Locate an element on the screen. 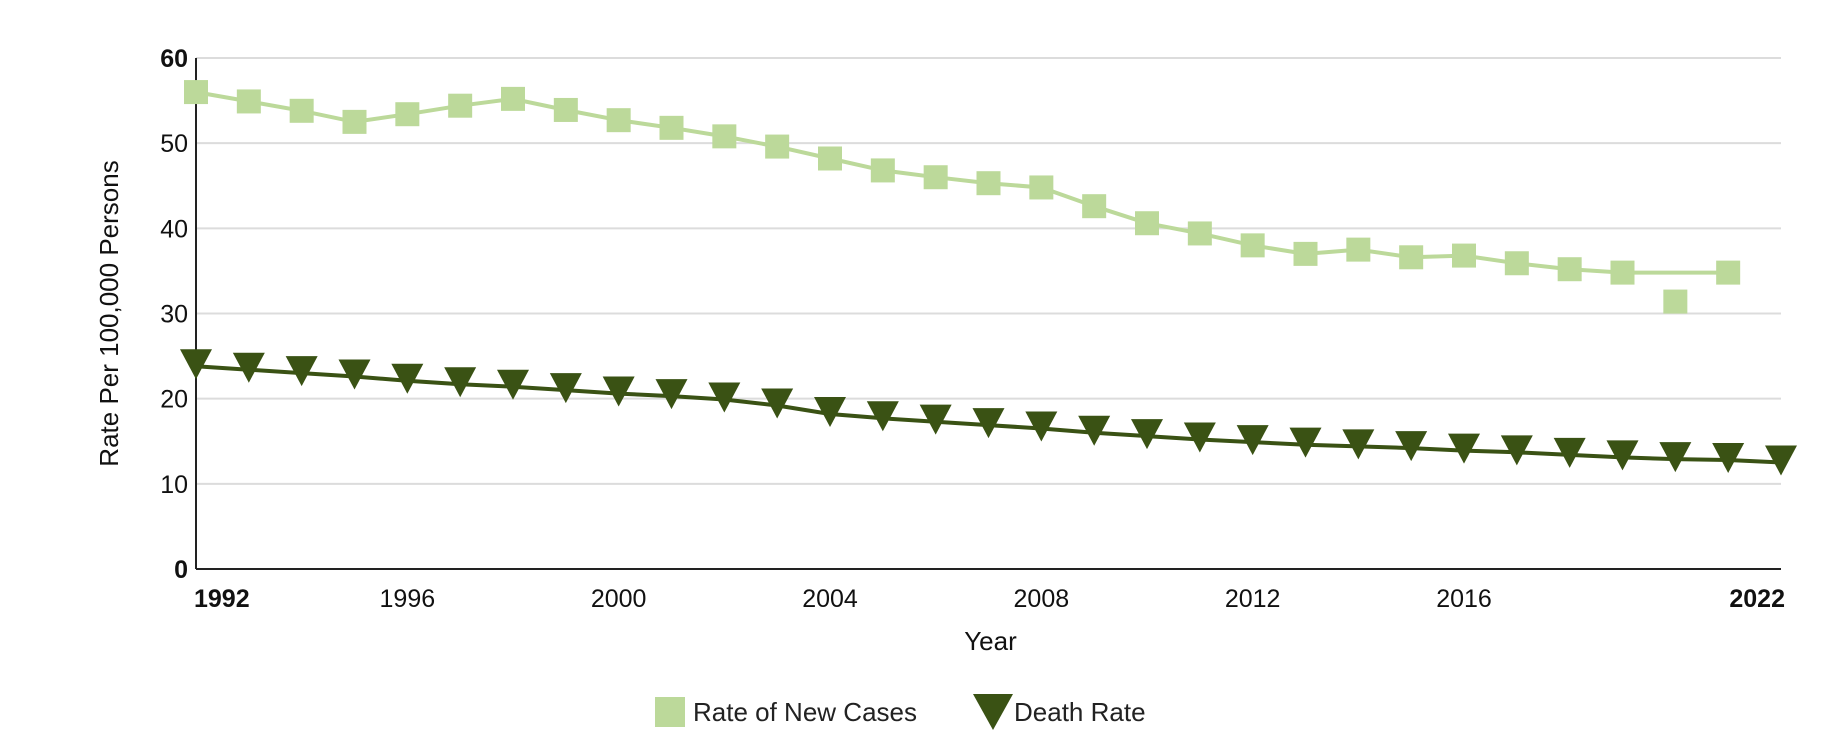 This screenshot has width=1846, height=750. point-0-2020 is located at coordinates (1675, 301).